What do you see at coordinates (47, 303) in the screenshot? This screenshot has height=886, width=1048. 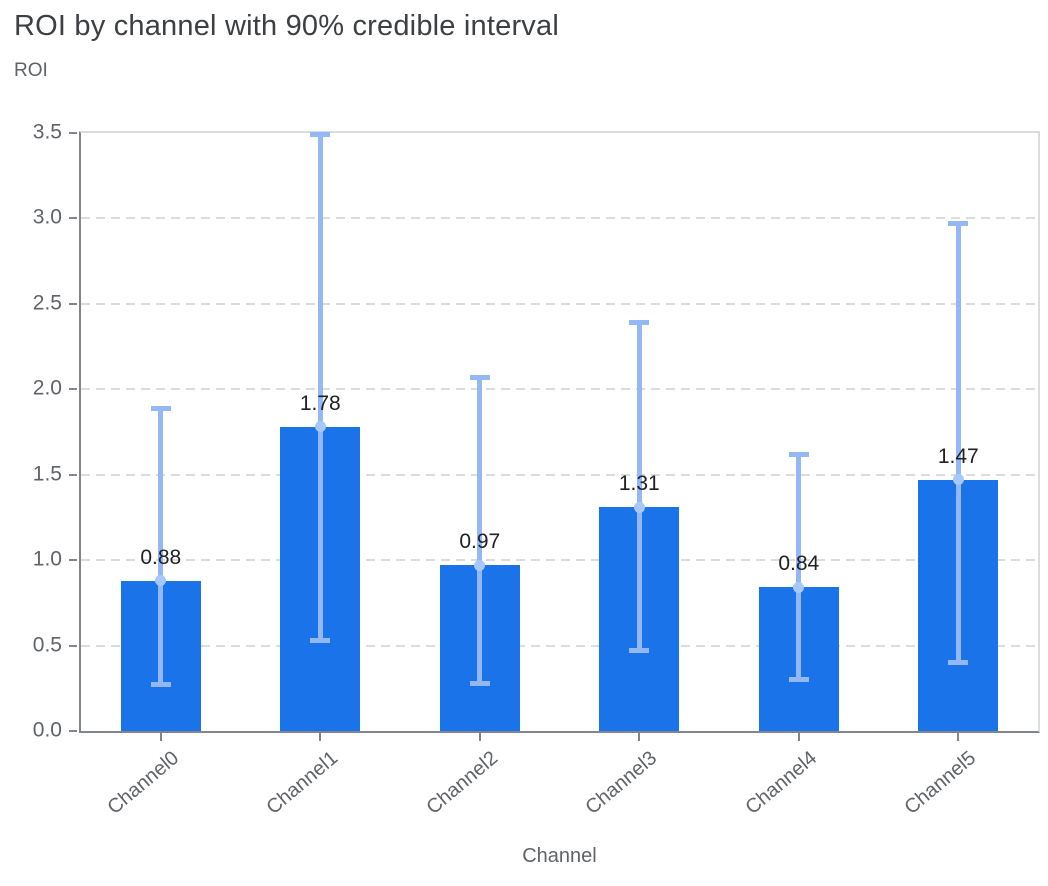 I see `y-tick-label: 2.5` at bounding box center [47, 303].